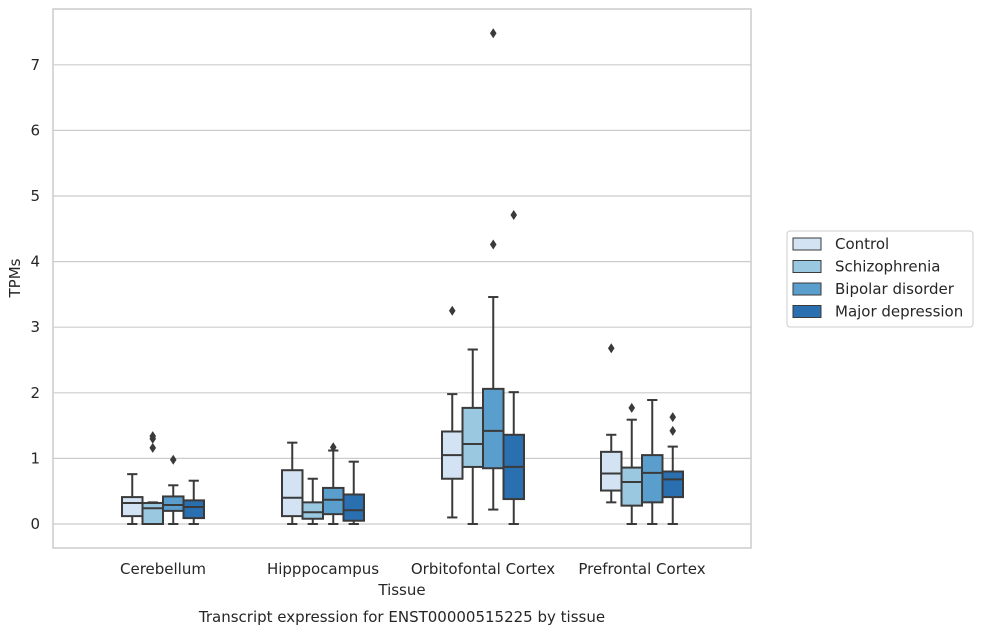 The image size is (983, 634). Describe the element at coordinates (895, 289) in the screenshot. I see `legend-label: Bipolar disorder` at that location.